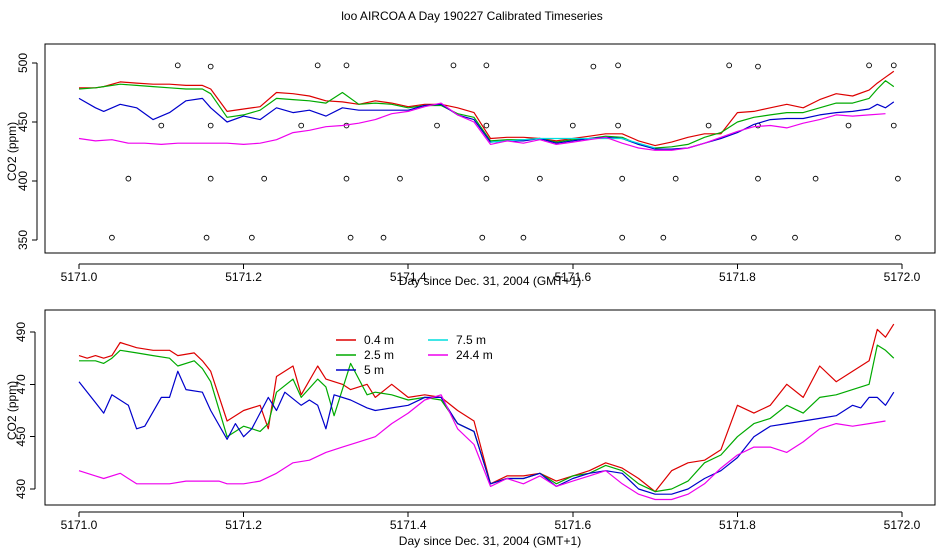 This screenshot has width=950, height=550. Describe the element at coordinates (21, 332) in the screenshot. I see `y-tick-label: 490` at that location.